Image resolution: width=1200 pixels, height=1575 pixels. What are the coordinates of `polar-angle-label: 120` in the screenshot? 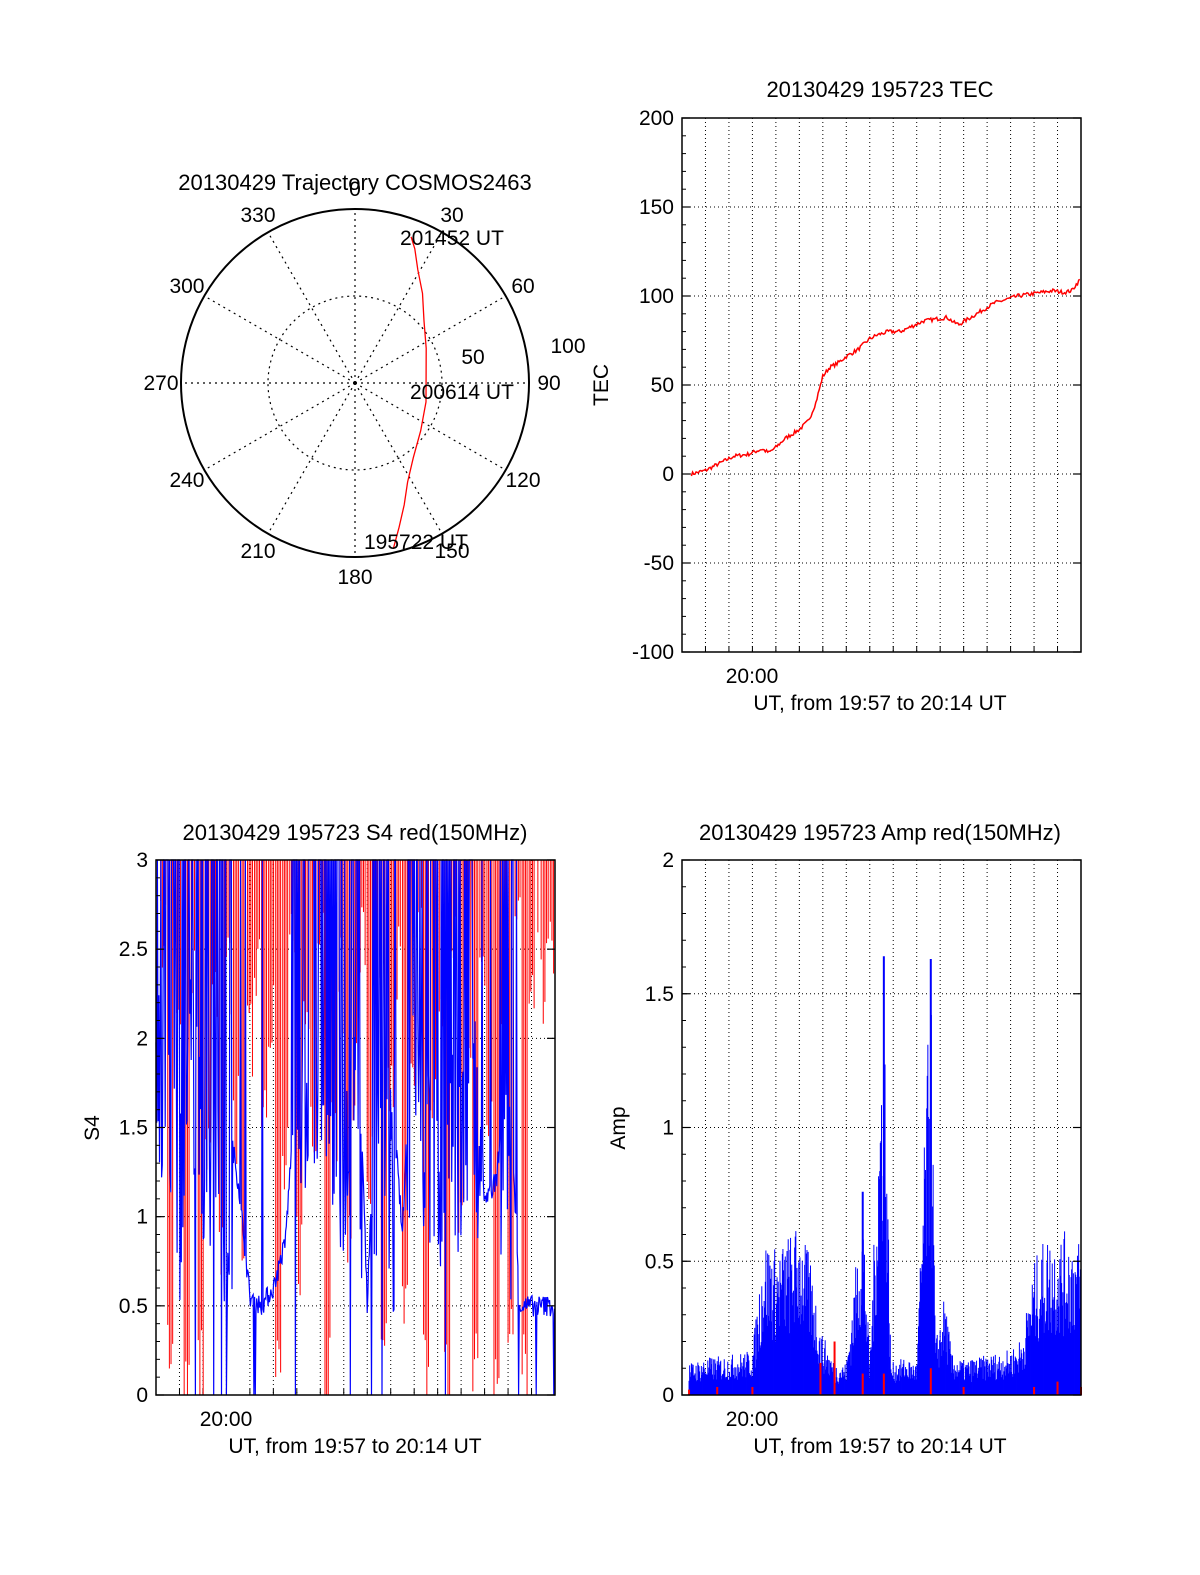 It's located at (522, 480).